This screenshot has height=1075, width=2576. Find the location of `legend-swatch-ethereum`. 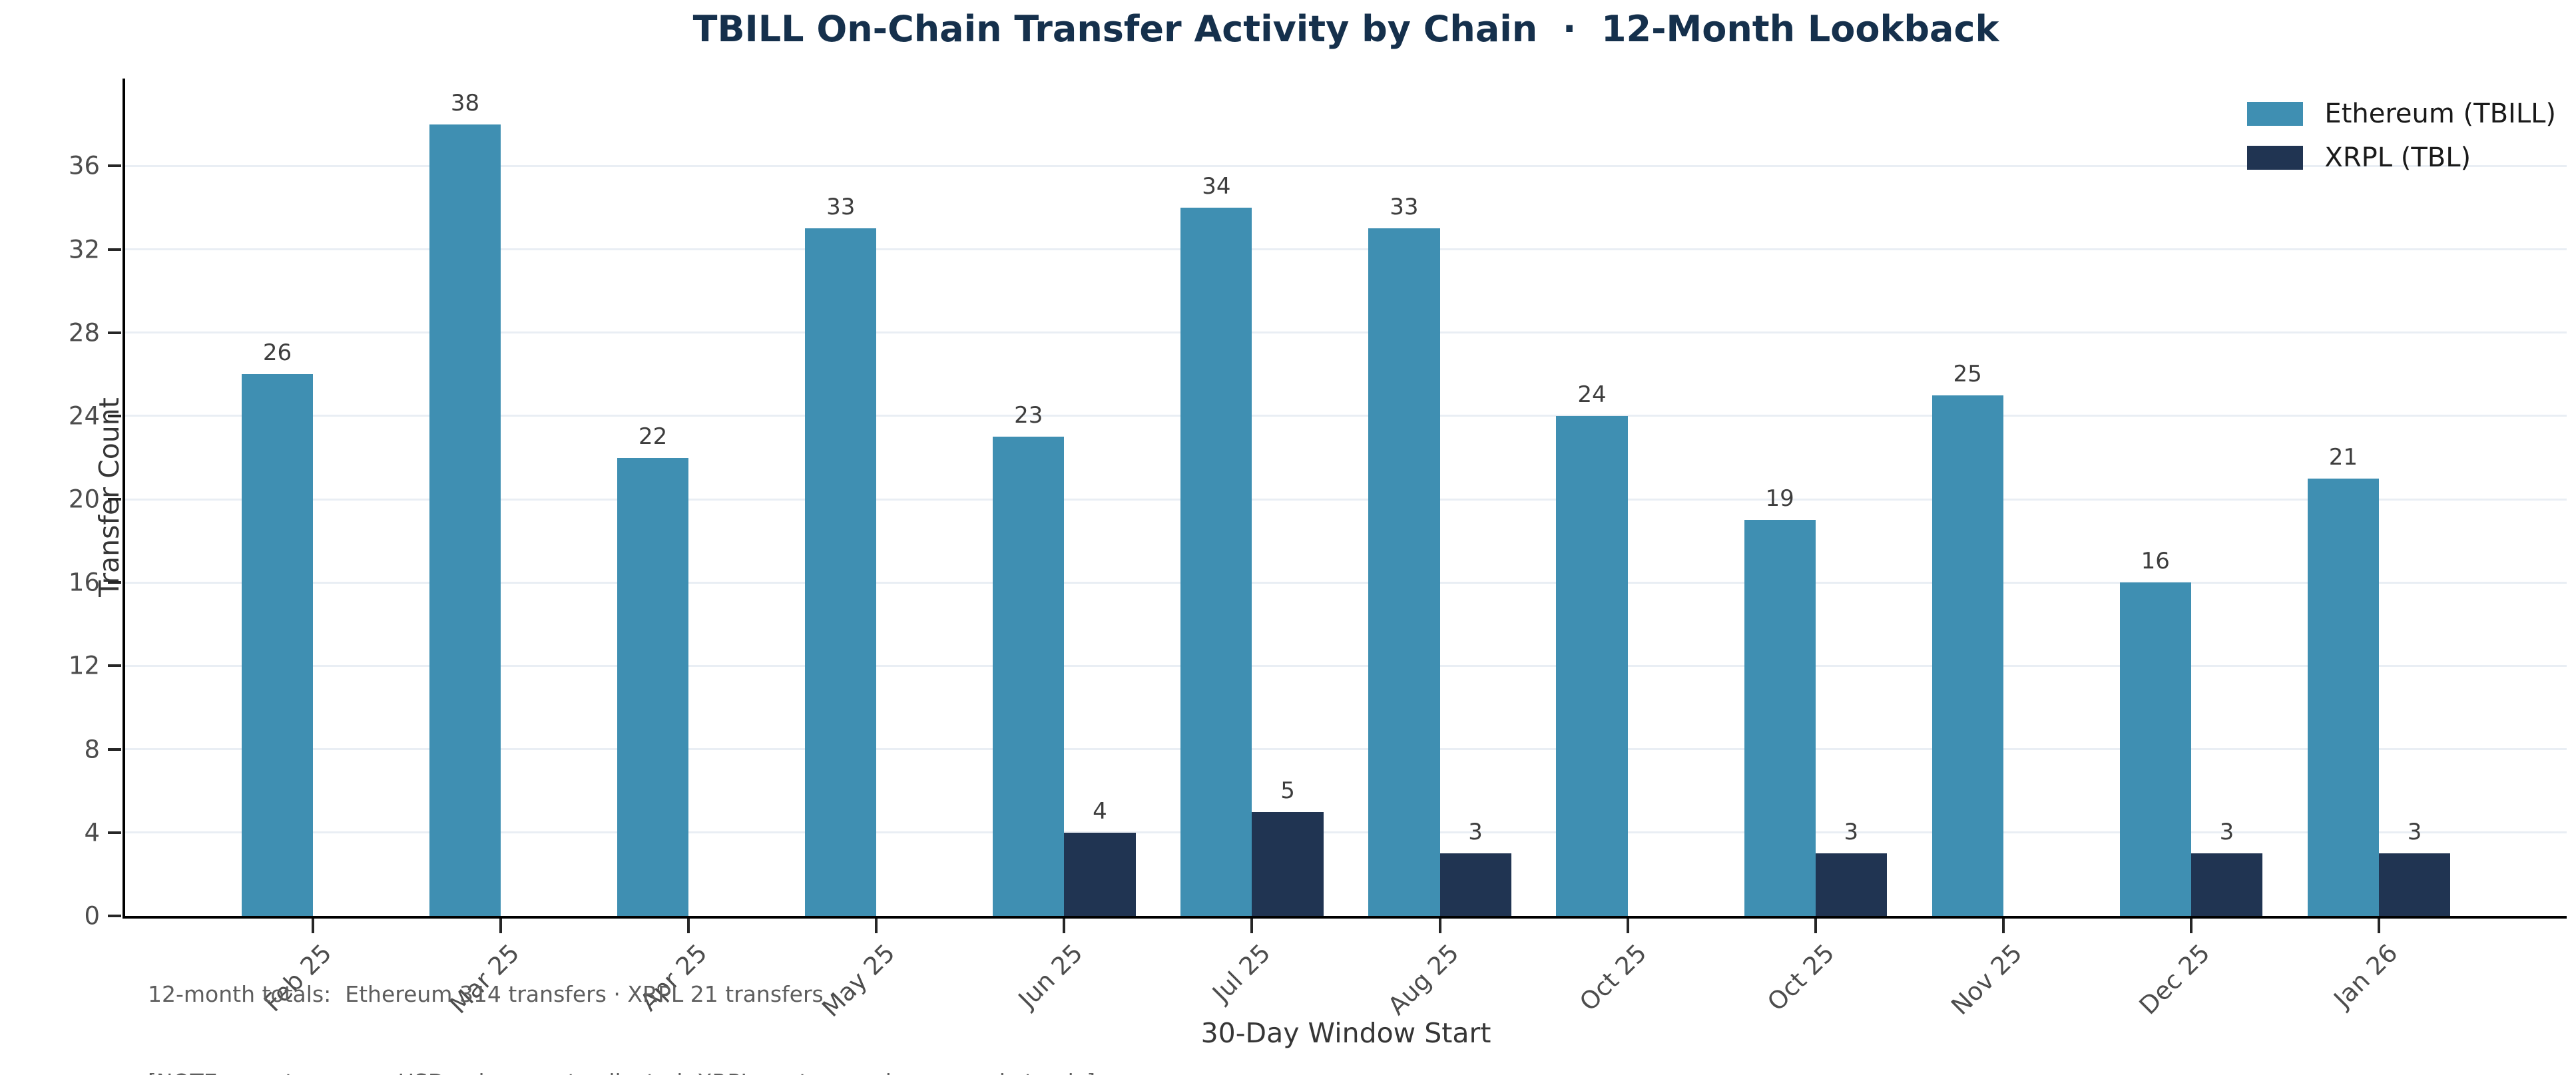

legend-swatch-ethereum is located at coordinates (2276, 114).